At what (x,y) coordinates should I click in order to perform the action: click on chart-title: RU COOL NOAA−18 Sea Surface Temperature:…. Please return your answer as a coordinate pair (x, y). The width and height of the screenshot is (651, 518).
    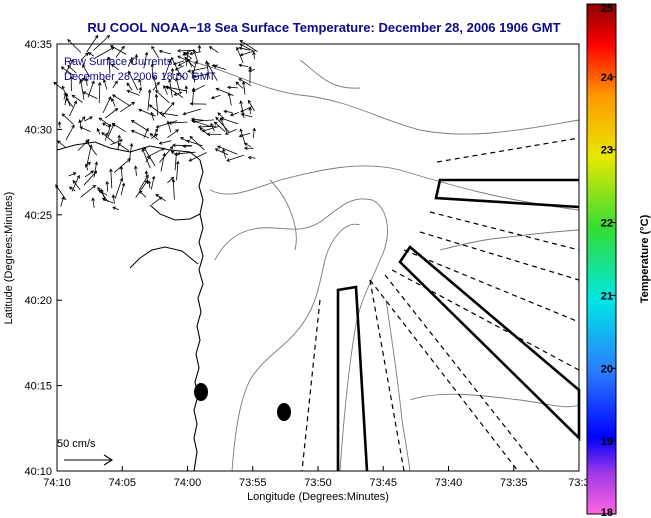
    Looking at the image, I should click on (323, 27).